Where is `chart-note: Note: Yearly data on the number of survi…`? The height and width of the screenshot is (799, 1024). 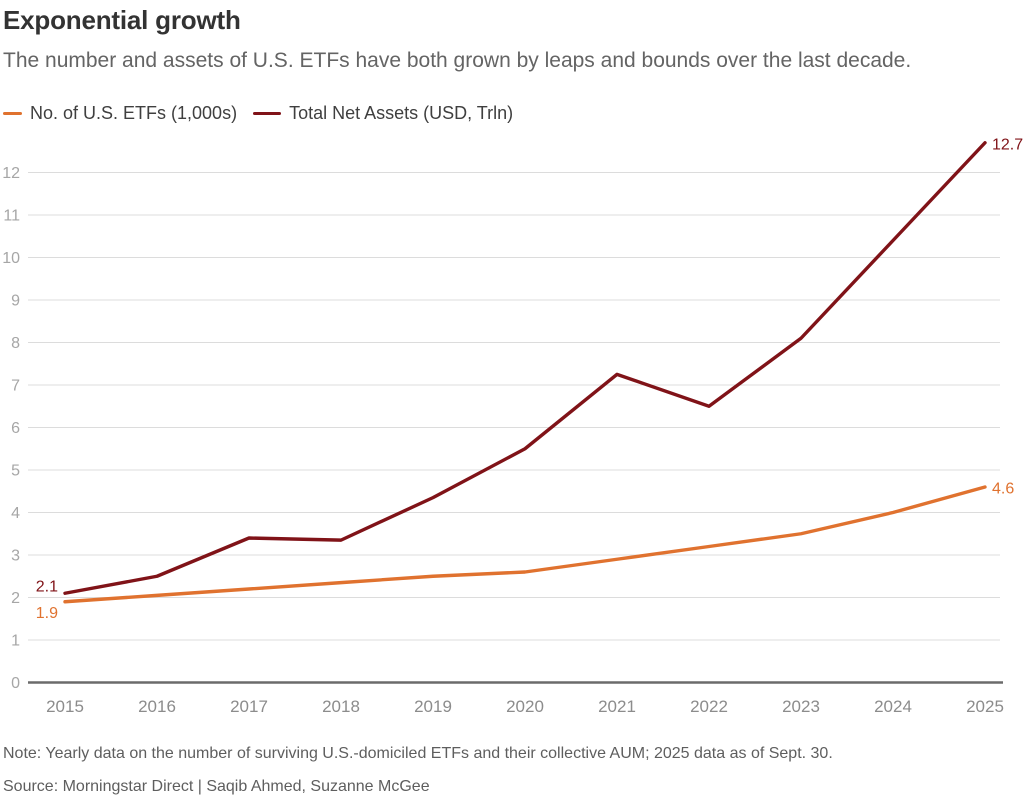 chart-note: Note: Yearly data on the number of survi… is located at coordinates (418, 753).